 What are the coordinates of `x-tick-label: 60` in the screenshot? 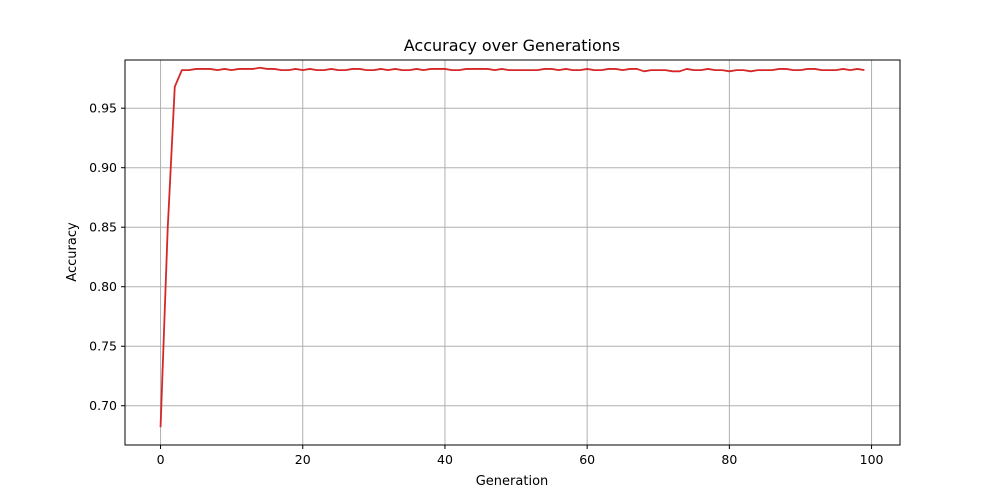 It's located at (587, 459).